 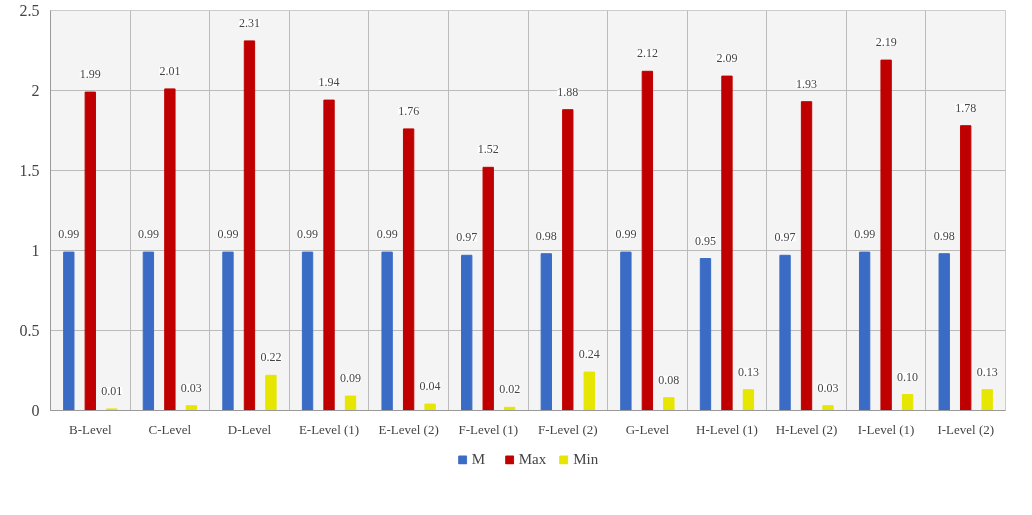 What do you see at coordinates (90, 74) in the screenshot?
I see `data-label: 1.99` at bounding box center [90, 74].